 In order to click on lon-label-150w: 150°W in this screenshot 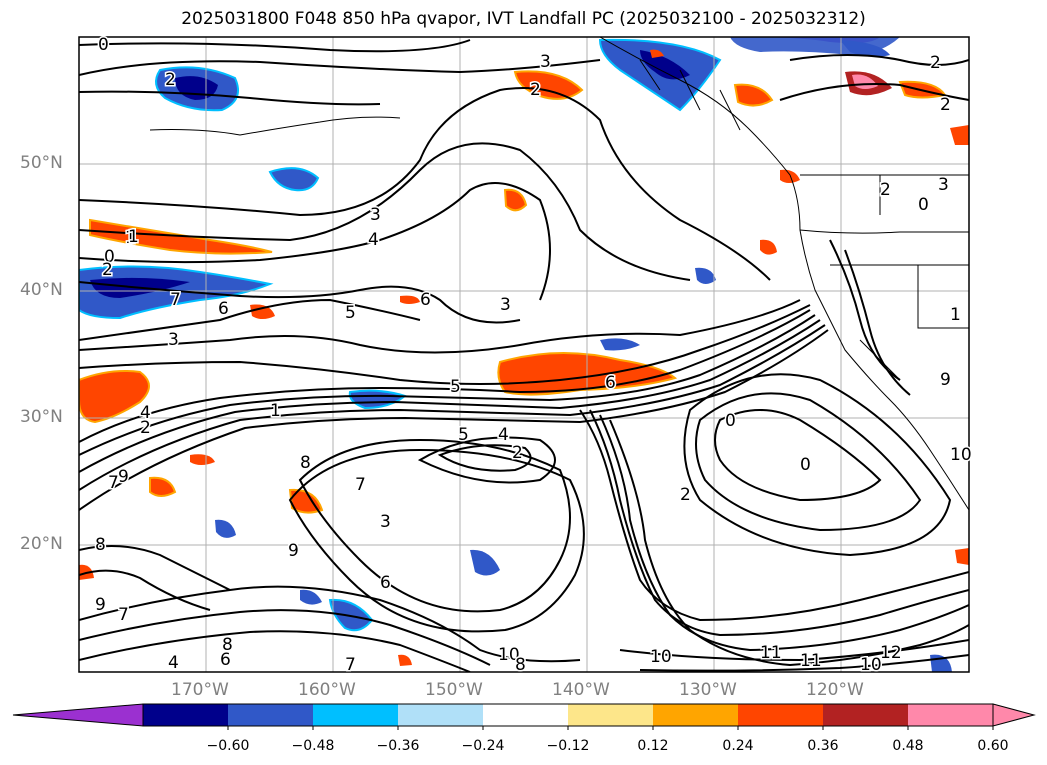, I will do `click(454, 690)`.